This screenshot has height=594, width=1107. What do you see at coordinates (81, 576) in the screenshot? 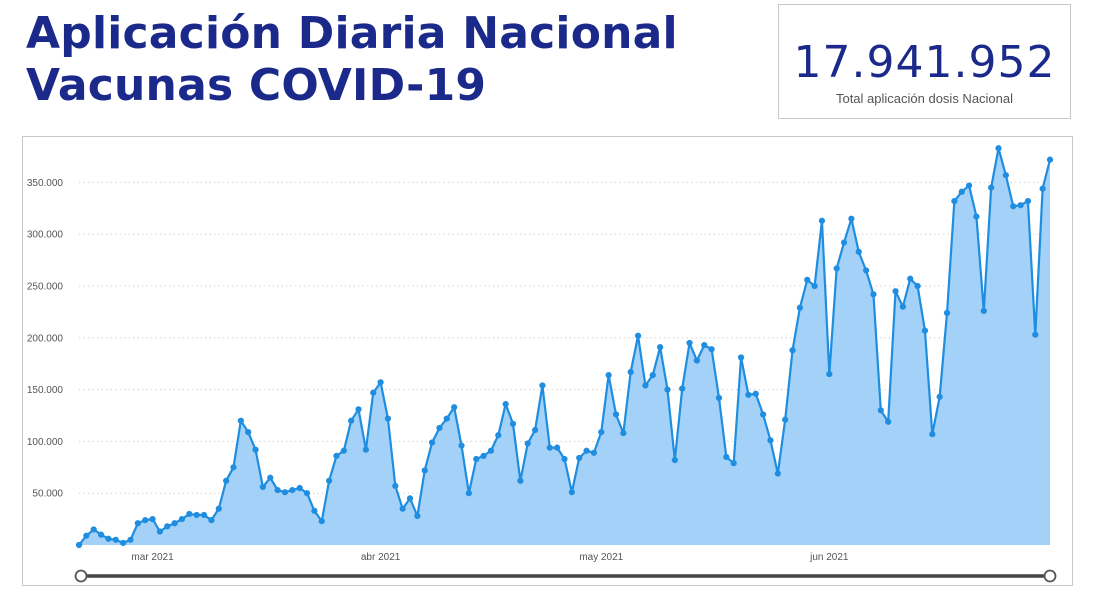
I see `range-slider-start-handle` at bounding box center [81, 576].